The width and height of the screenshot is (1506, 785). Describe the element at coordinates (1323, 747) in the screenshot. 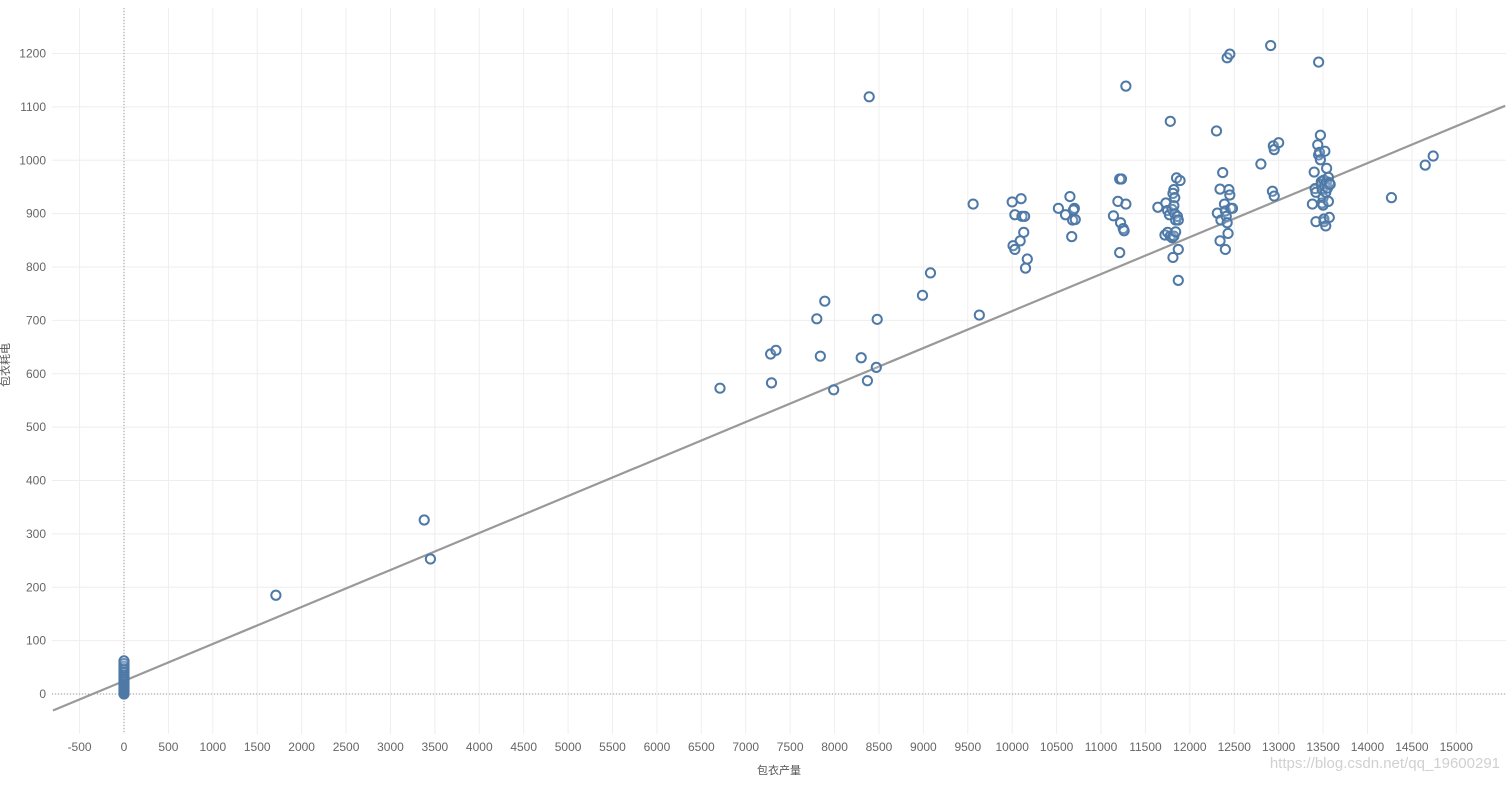

I see `x-tick-label: 13500` at that location.